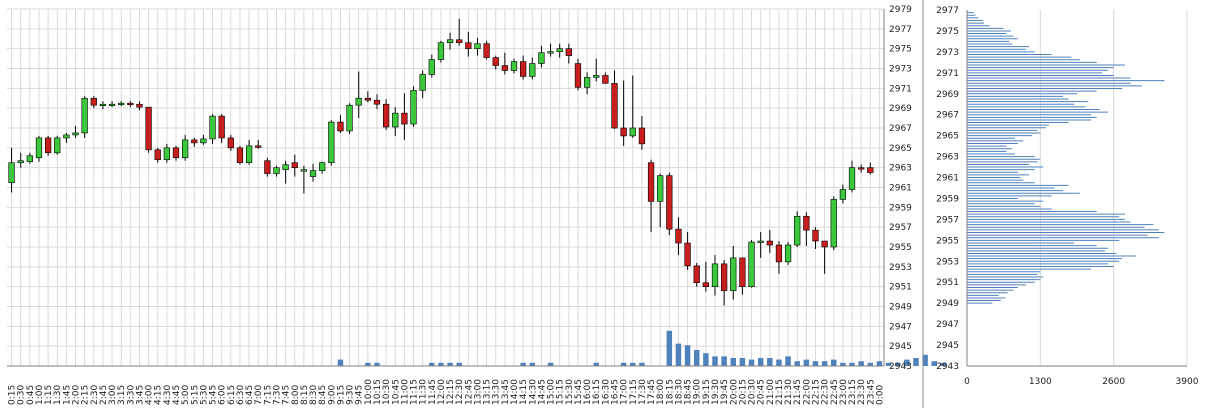 The image size is (1211, 412). I want to click on time-tick-label: 12:15, so click(451, 392).